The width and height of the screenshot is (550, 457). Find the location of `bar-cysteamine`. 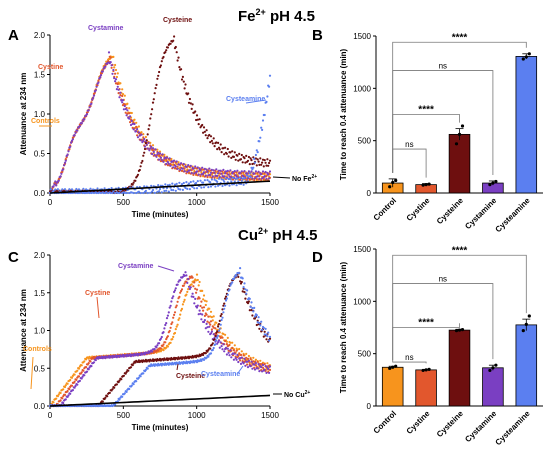

bar-cysteamine is located at coordinates (526, 365).